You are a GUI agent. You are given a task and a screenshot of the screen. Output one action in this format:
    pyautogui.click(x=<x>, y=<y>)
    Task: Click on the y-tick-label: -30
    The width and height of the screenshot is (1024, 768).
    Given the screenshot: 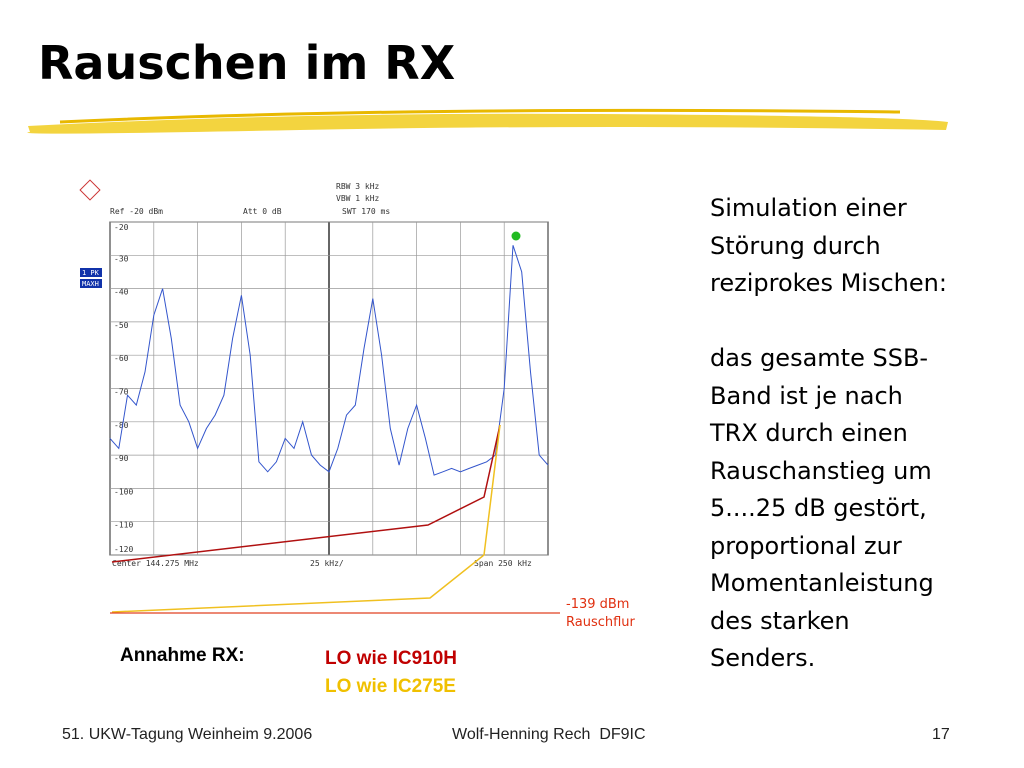 What is the action you would take?
    pyautogui.click(x=121, y=258)
    